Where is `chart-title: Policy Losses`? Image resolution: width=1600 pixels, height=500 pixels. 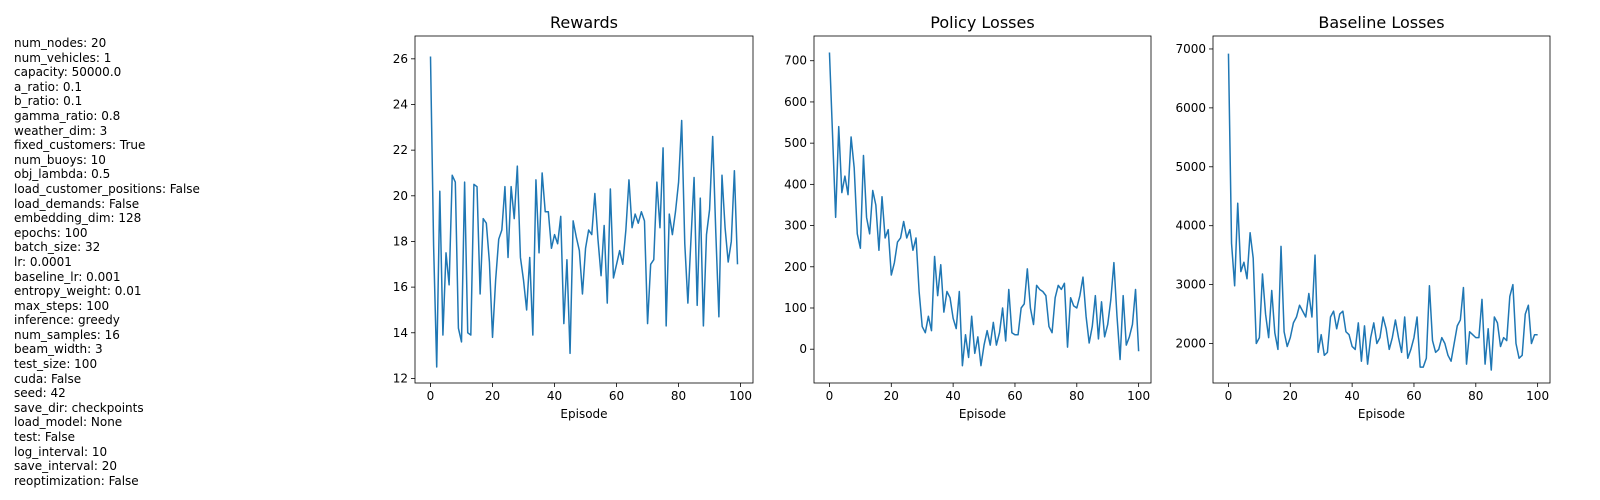 chart-title: Policy Losses is located at coordinates (982, 22).